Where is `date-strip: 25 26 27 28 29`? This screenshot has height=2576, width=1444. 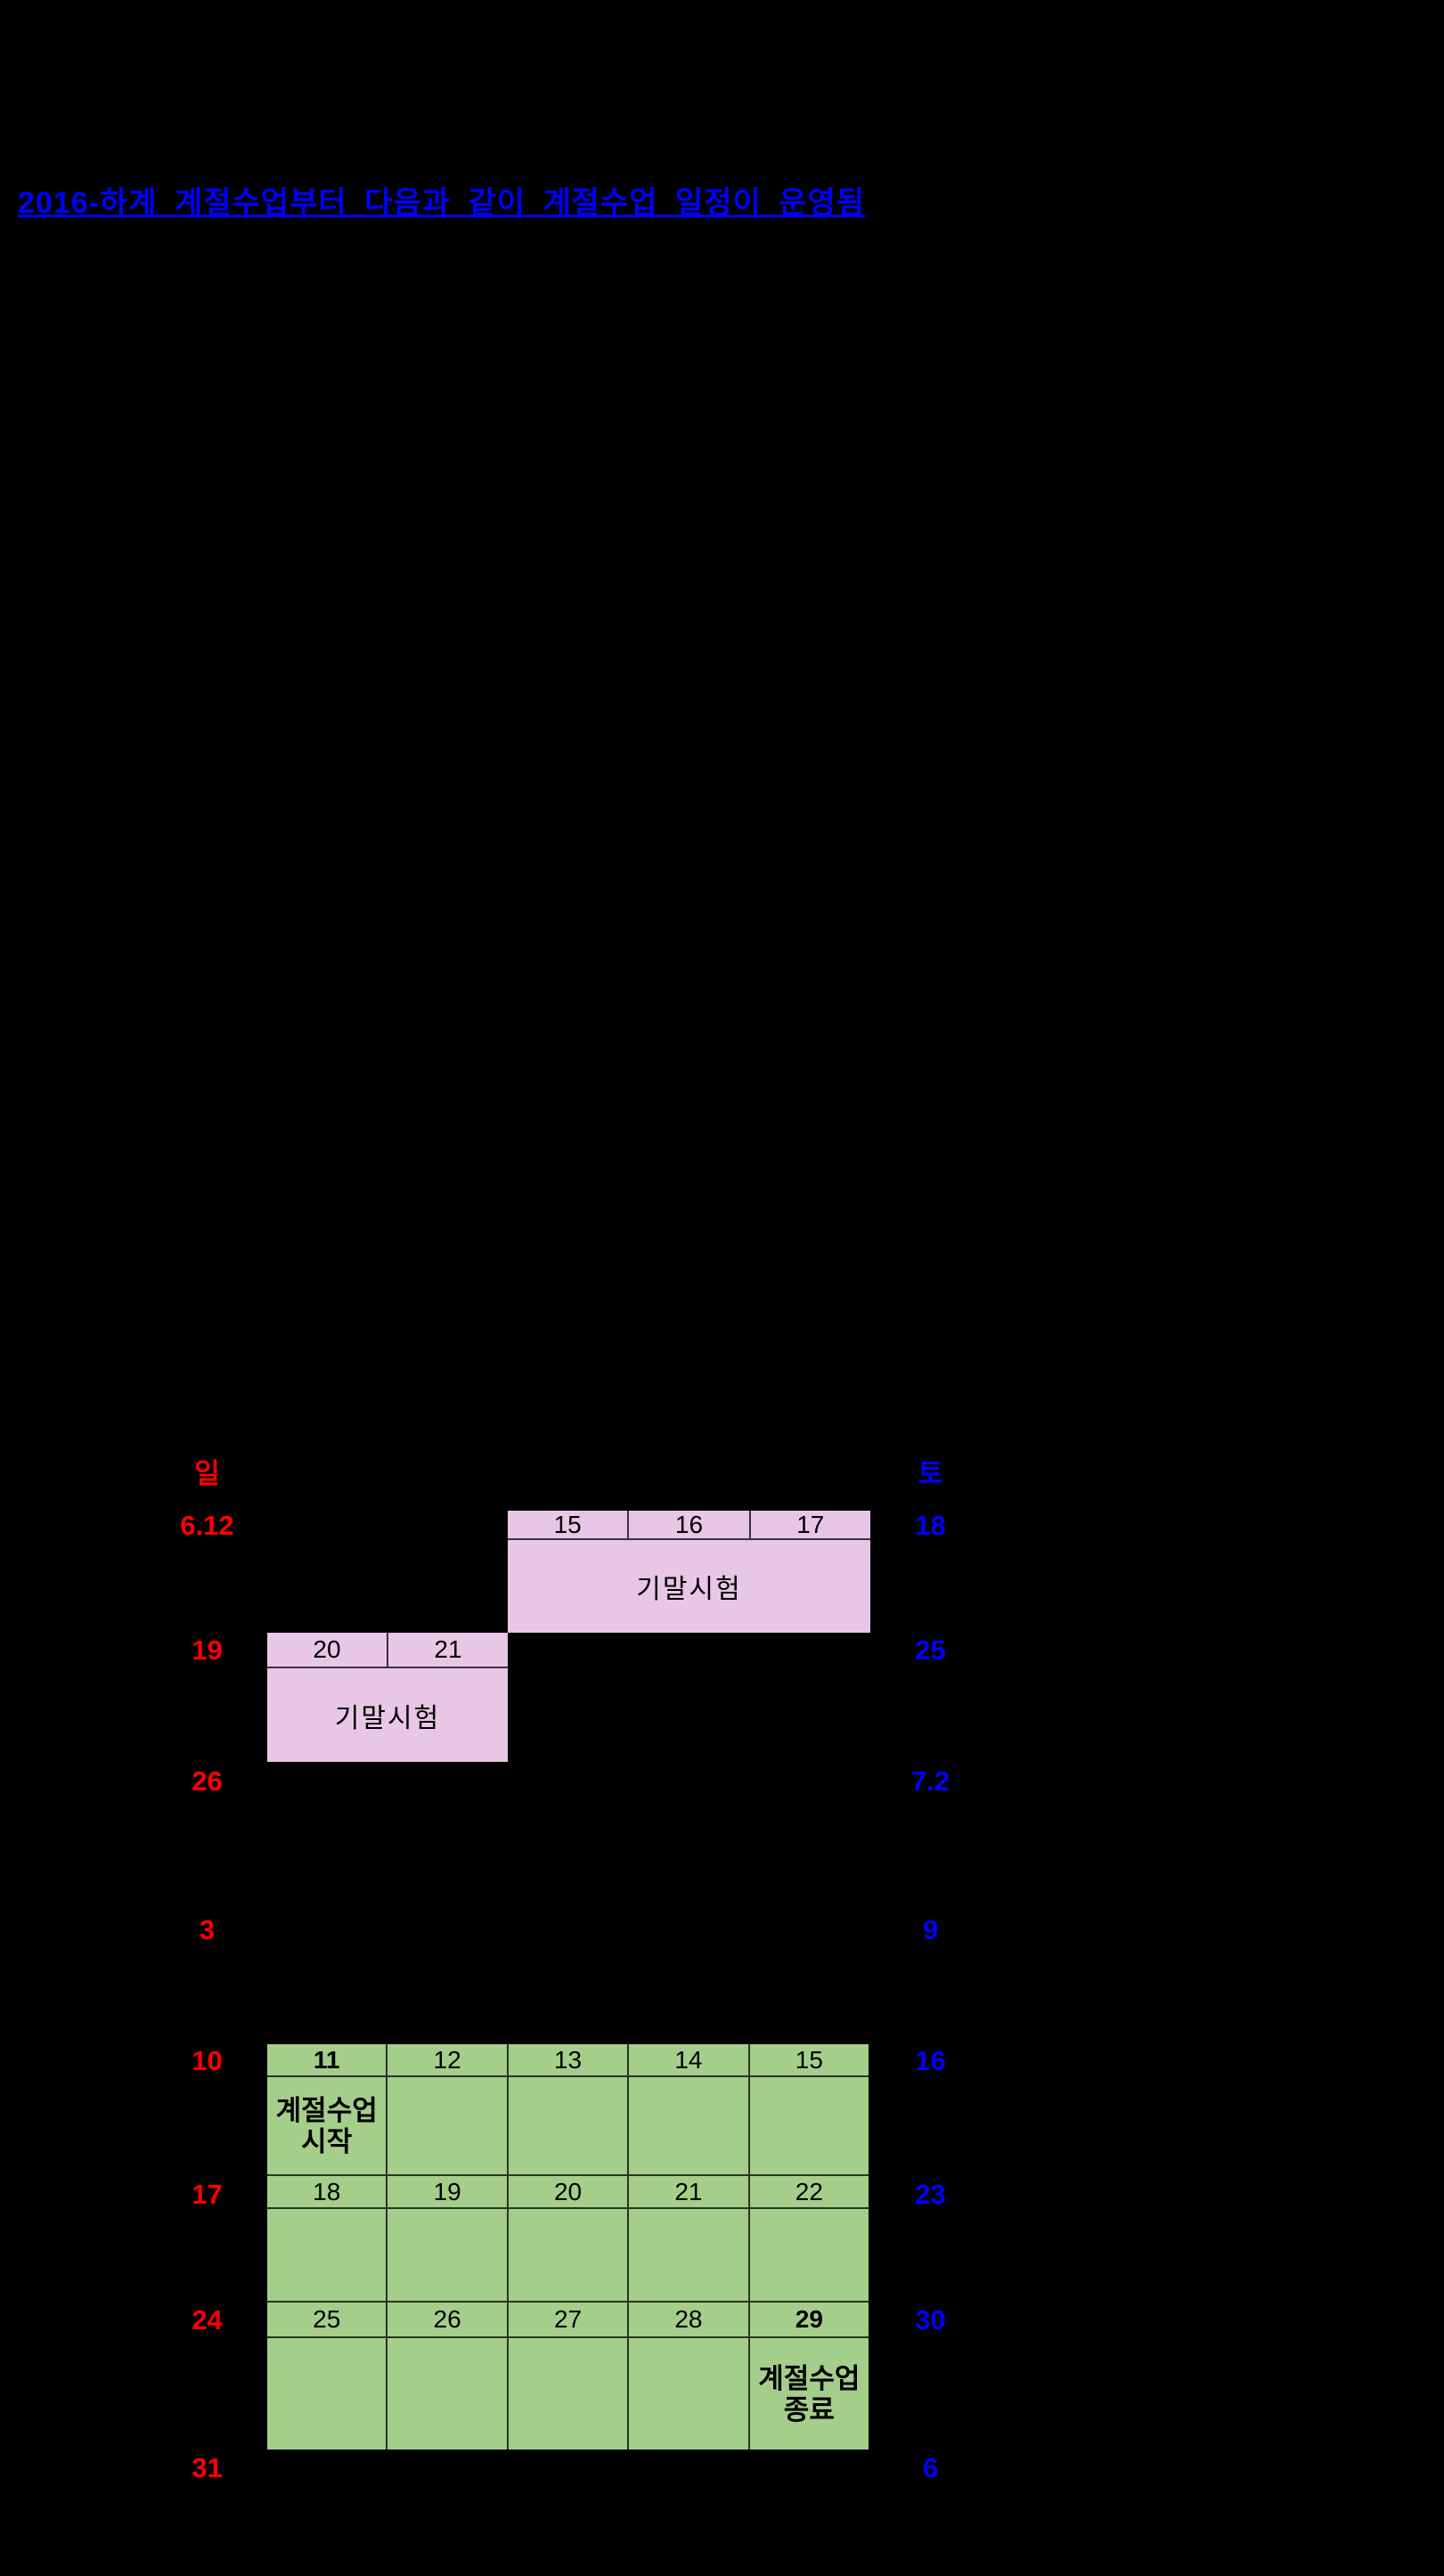 date-strip: 25 26 27 28 29 is located at coordinates (568, 2321).